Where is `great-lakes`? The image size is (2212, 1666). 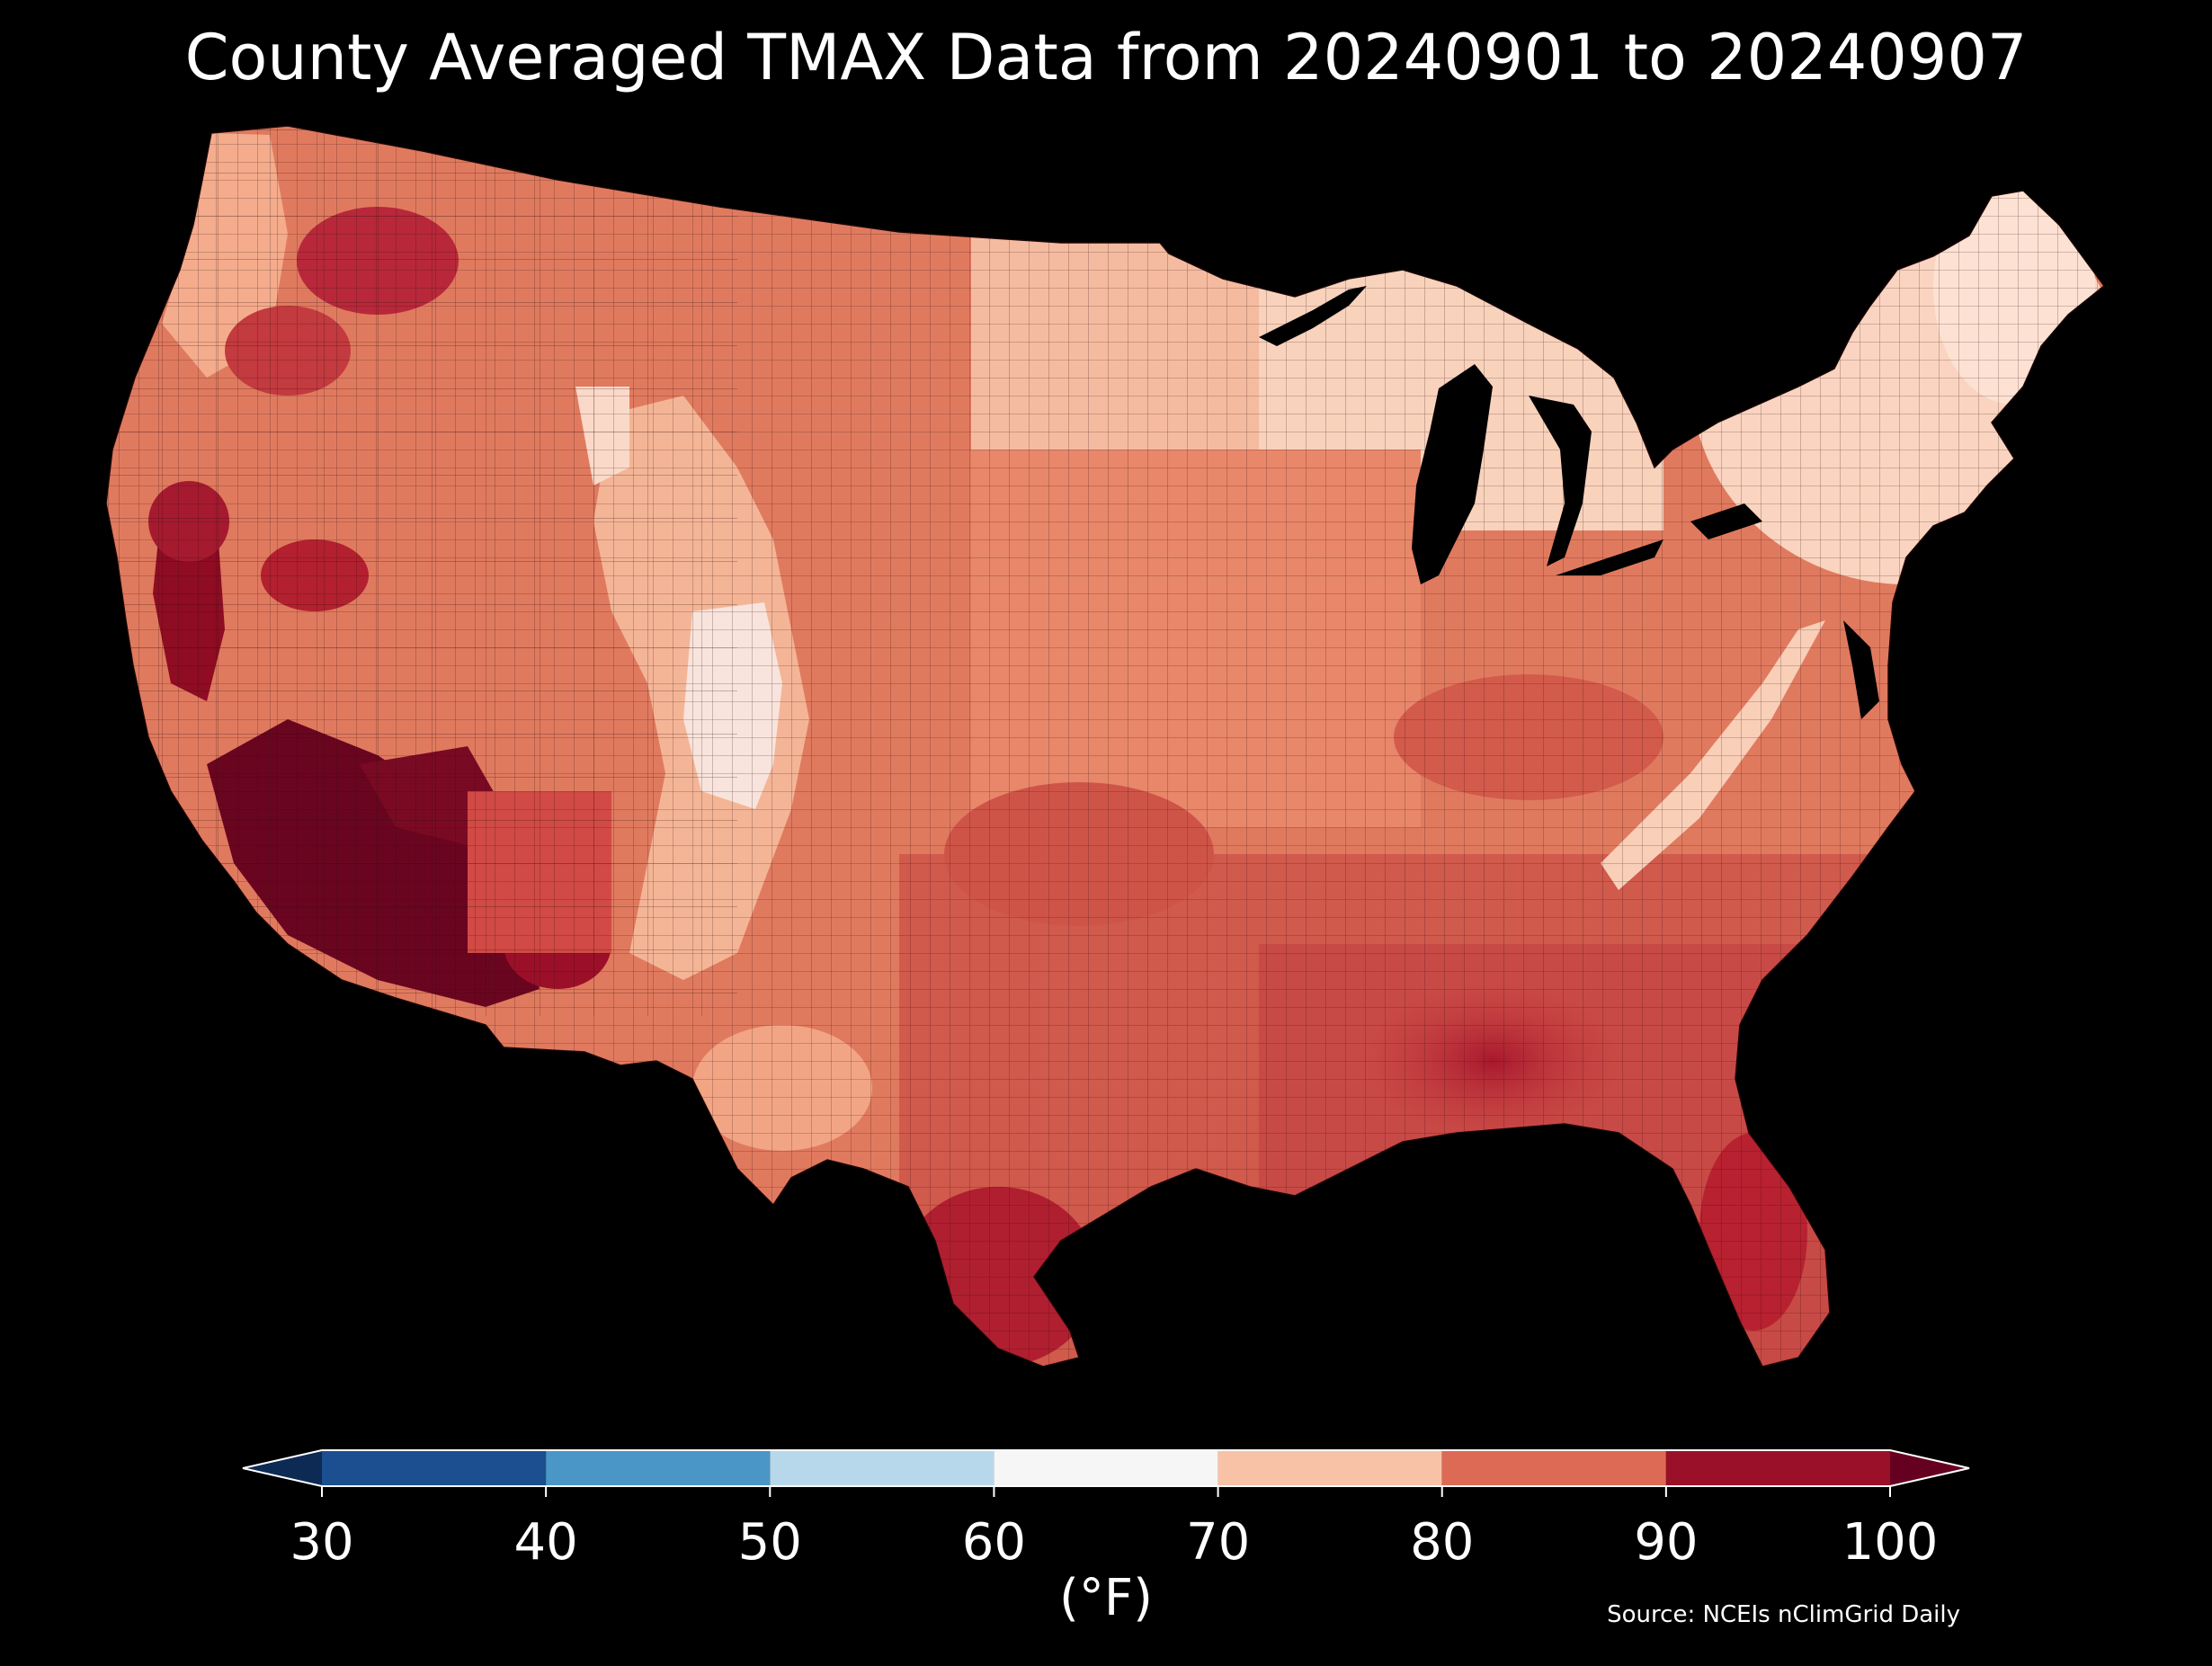
great-lakes is located at coordinates (1569, 502).